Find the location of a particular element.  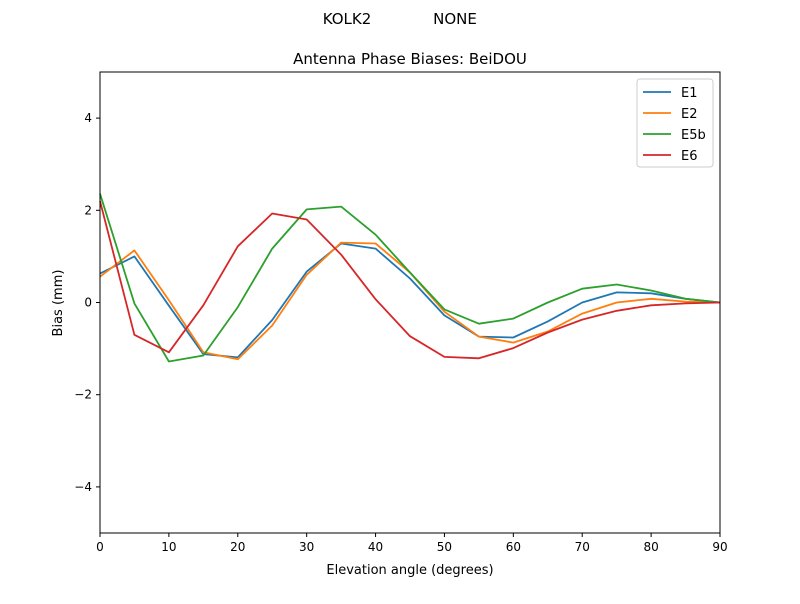

x-tick-label: 40 is located at coordinates (375, 547).